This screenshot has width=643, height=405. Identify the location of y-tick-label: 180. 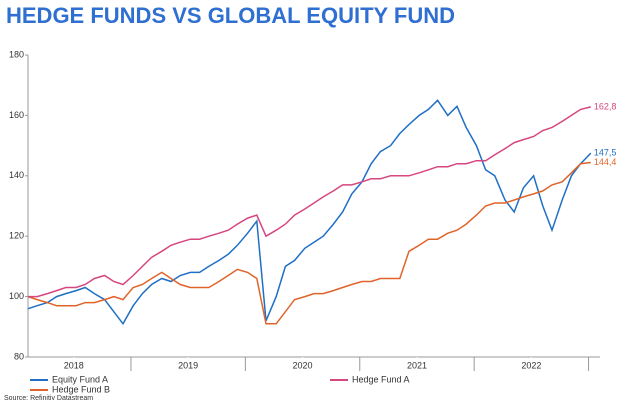
(16, 54).